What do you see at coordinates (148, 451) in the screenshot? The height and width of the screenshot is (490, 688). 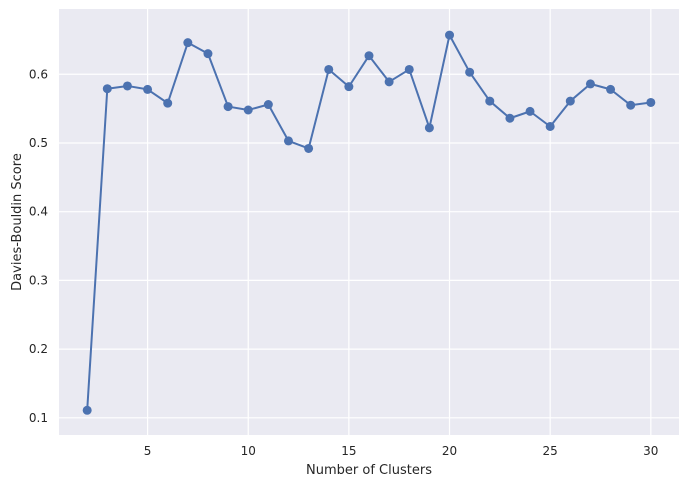 I see `x-tick-label: 5` at bounding box center [148, 451].